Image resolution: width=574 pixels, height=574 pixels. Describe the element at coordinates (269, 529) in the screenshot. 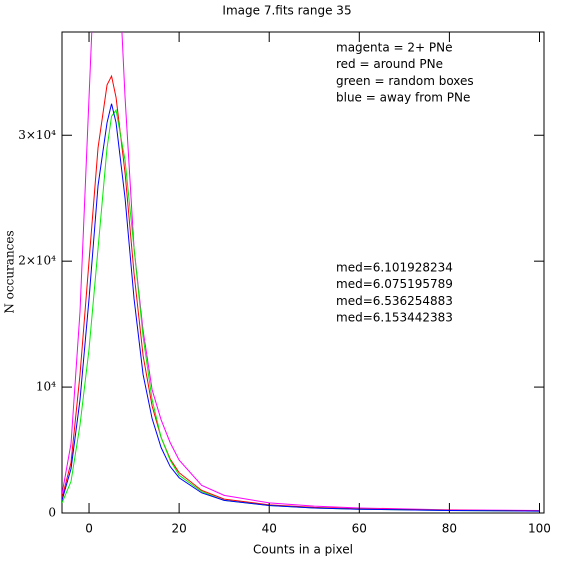

I see `x-tick-label: 40` at that location.